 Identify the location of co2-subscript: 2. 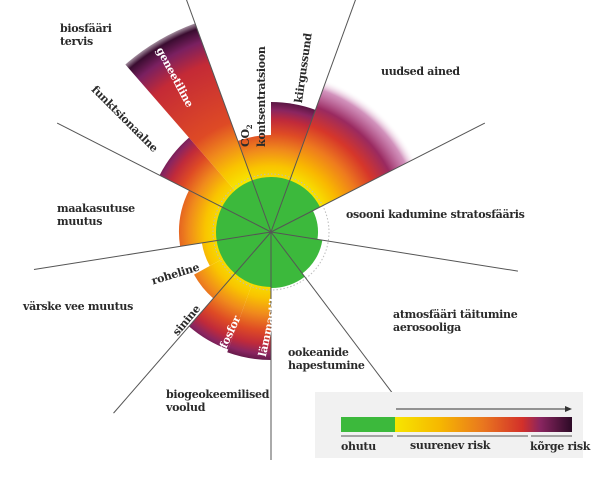
(250, 127).